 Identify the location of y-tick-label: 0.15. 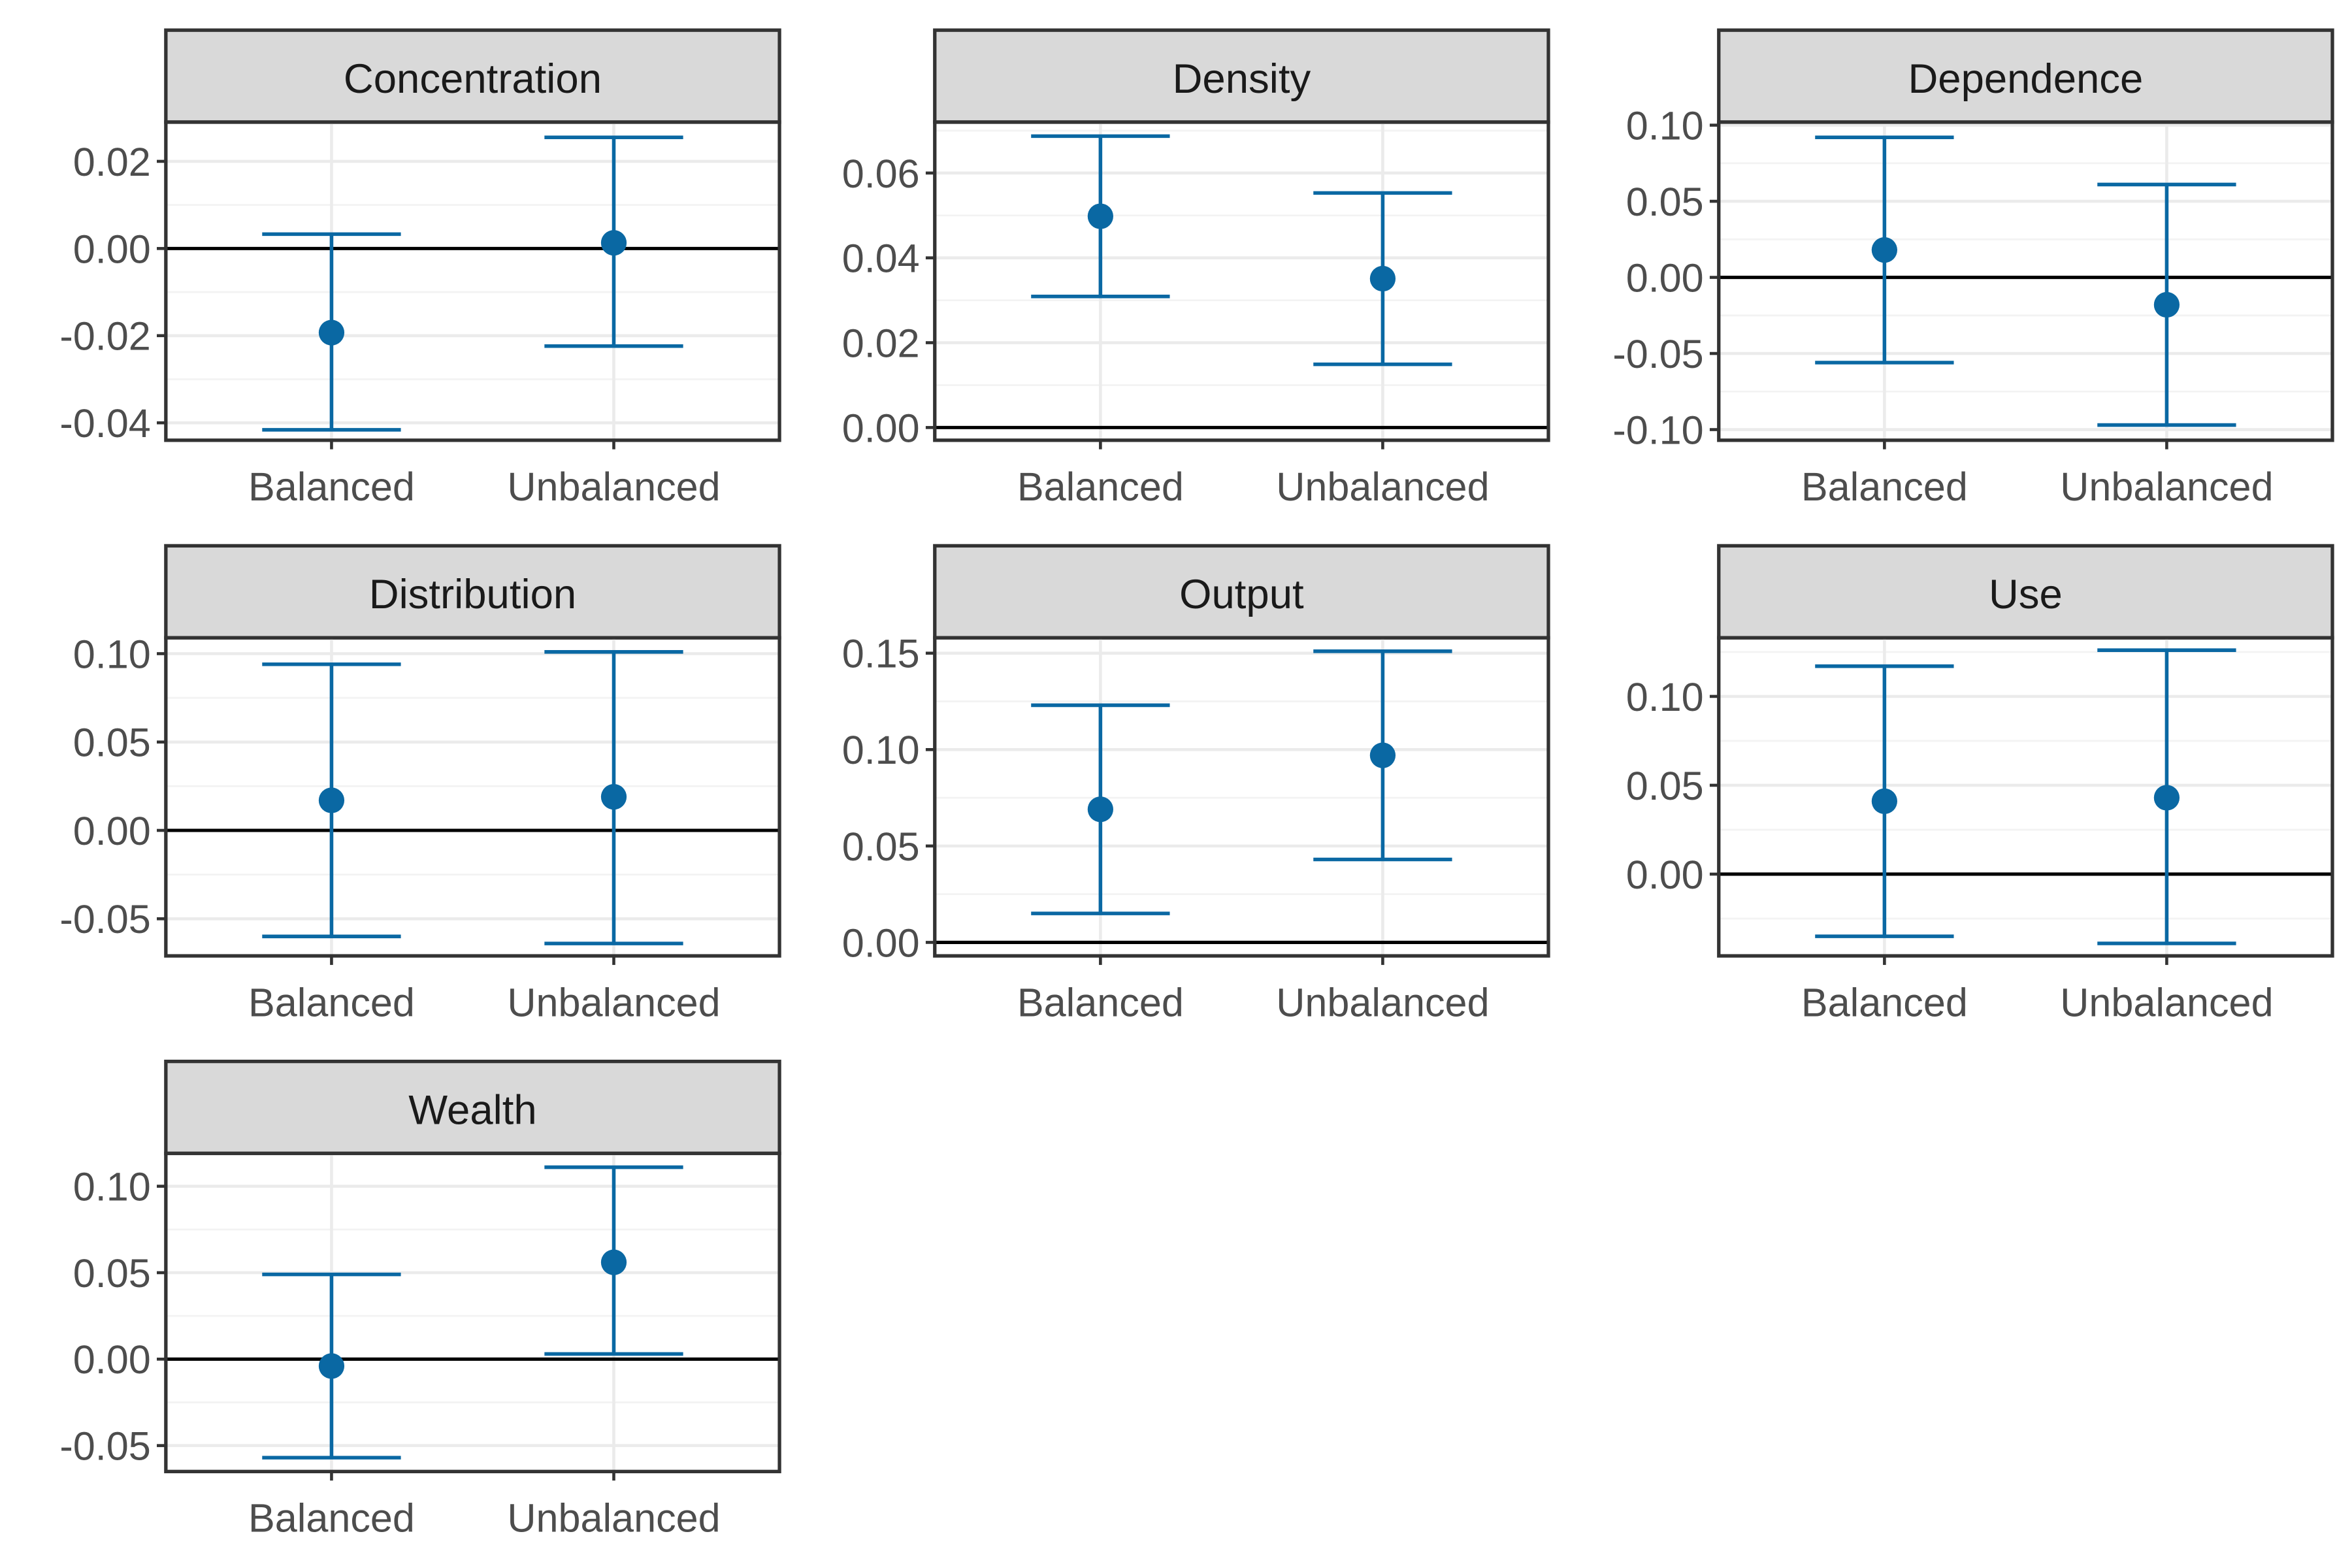
(881, 654).